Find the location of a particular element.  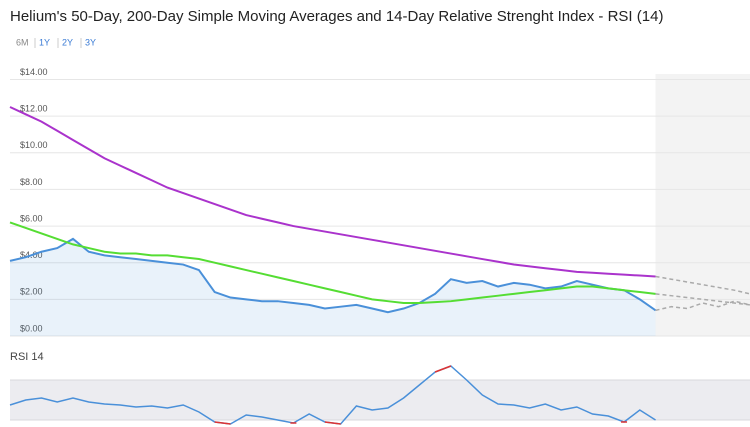

y-tick-label: $12.00 is located at coordinates (34, 109).